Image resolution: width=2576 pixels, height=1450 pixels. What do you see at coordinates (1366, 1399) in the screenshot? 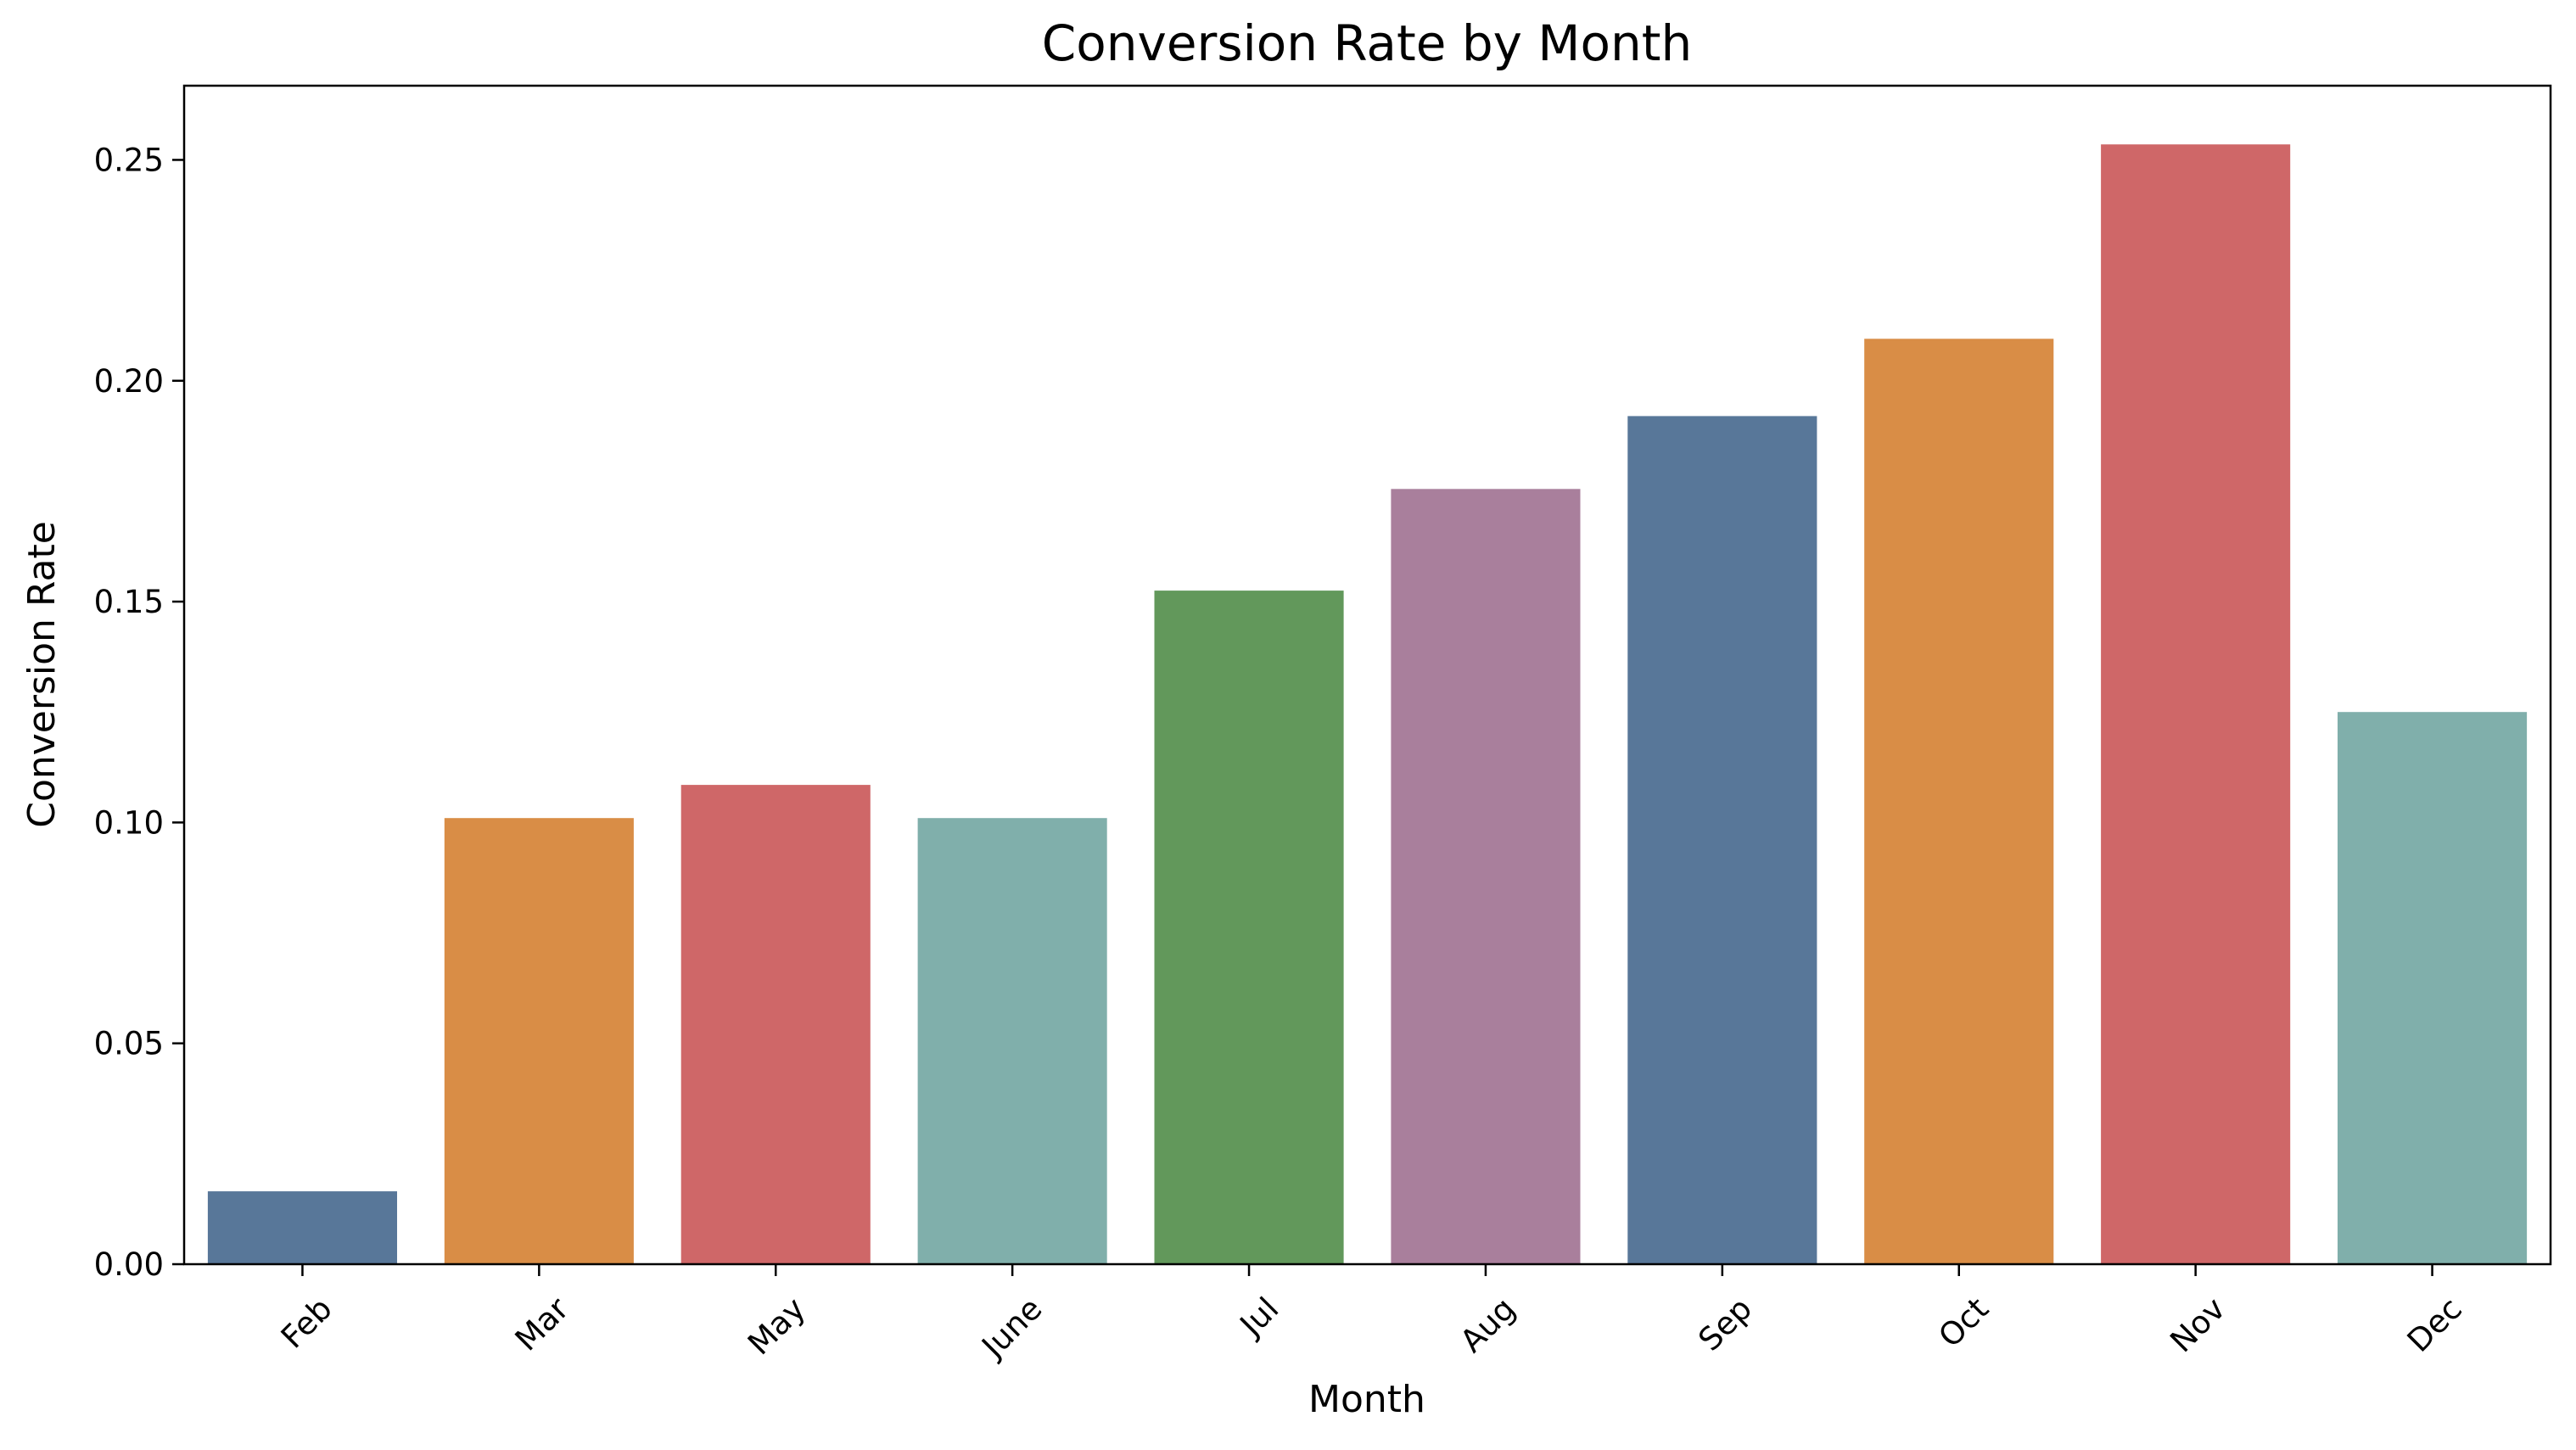
I see `x-axis-label: Month` at bounding box center [1366, 1399].